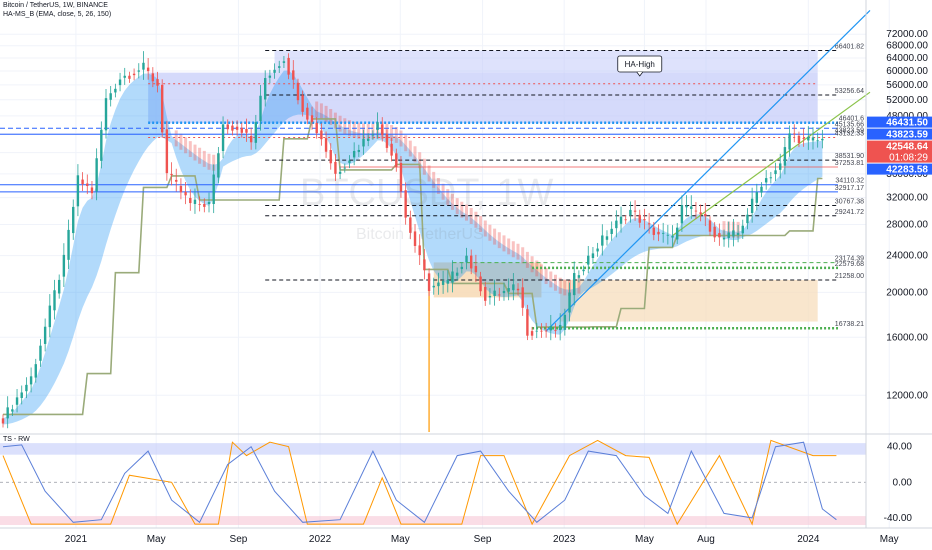 Image resolution: width=932 pixels, height=550 pixels. What do you see at coordinates (849, 156) in the screenshot?
I see `level-label: 38531.90` at bounding box center [849, 156].